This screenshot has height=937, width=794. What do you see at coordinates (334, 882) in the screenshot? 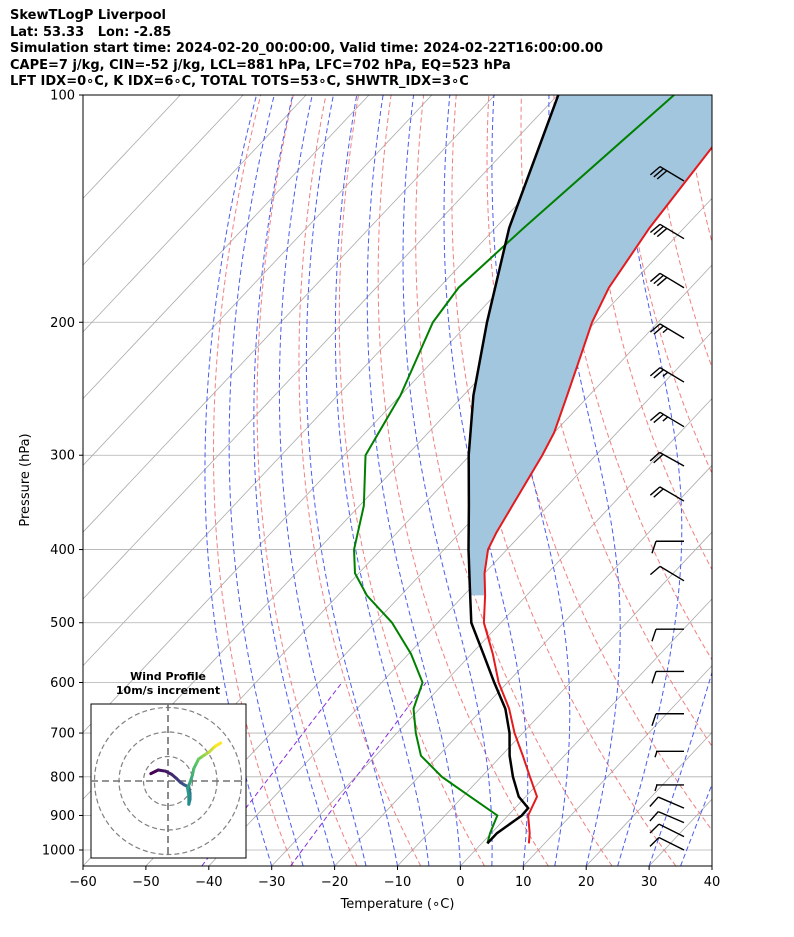
I see `x-tick-label: −20` at bounding box center [334, 882].